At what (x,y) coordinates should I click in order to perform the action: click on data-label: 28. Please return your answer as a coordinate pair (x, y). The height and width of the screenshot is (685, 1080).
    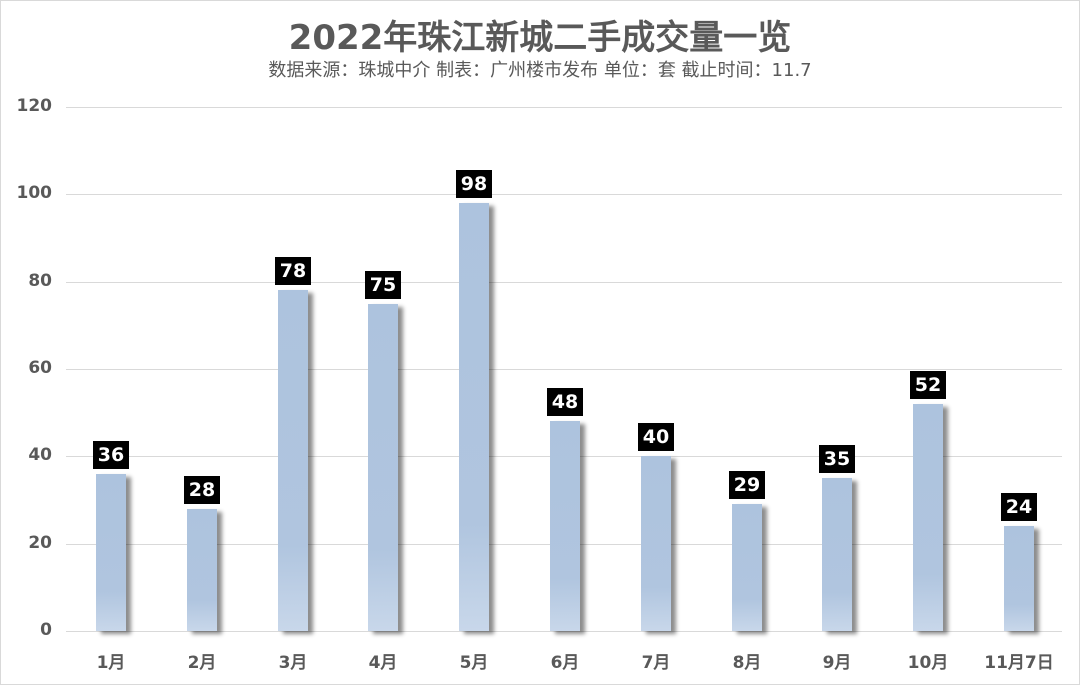
    Looking at the image, I should click on (202, 490).